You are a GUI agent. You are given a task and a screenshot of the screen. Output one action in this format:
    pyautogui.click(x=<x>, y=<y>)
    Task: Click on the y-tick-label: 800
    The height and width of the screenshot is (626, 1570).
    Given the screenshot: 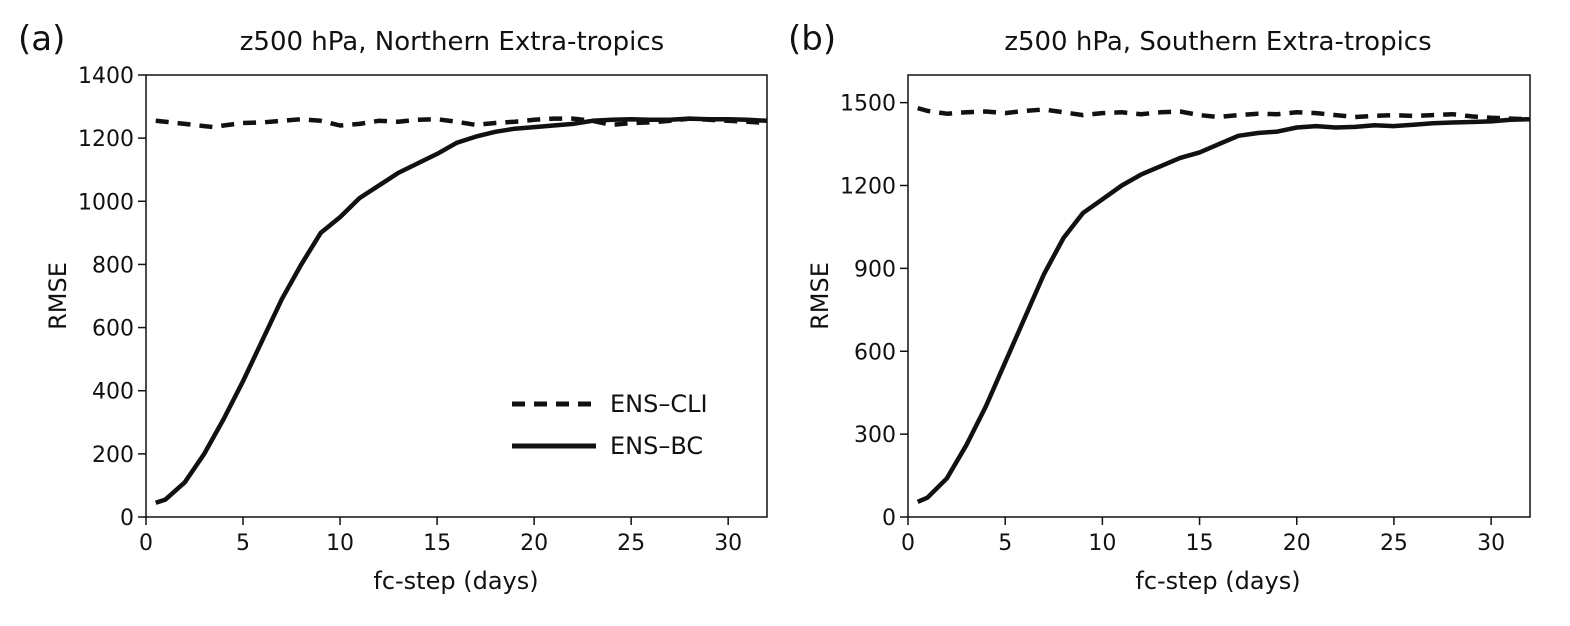 What is the action you would take?
    pyautogui.click(x=113, y=265)
    